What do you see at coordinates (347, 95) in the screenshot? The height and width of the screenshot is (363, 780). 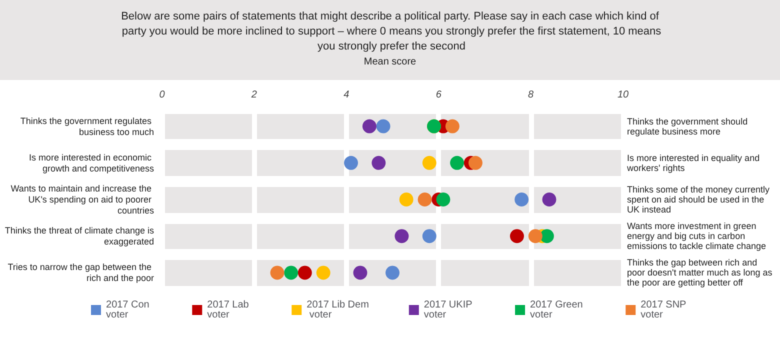 I see `x-tick-label: 4` at bounding box center [347, 95].